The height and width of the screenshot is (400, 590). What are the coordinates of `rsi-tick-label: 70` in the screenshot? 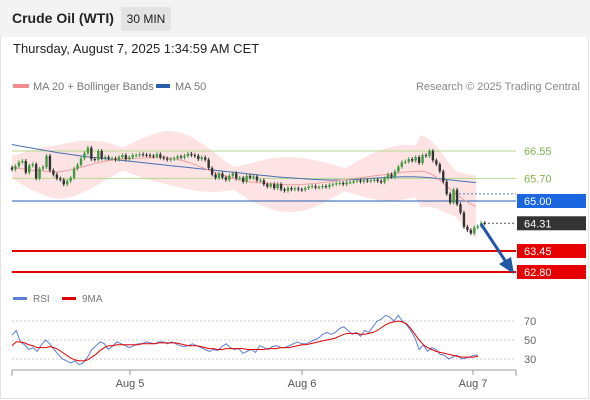 It's located at (530, 322).